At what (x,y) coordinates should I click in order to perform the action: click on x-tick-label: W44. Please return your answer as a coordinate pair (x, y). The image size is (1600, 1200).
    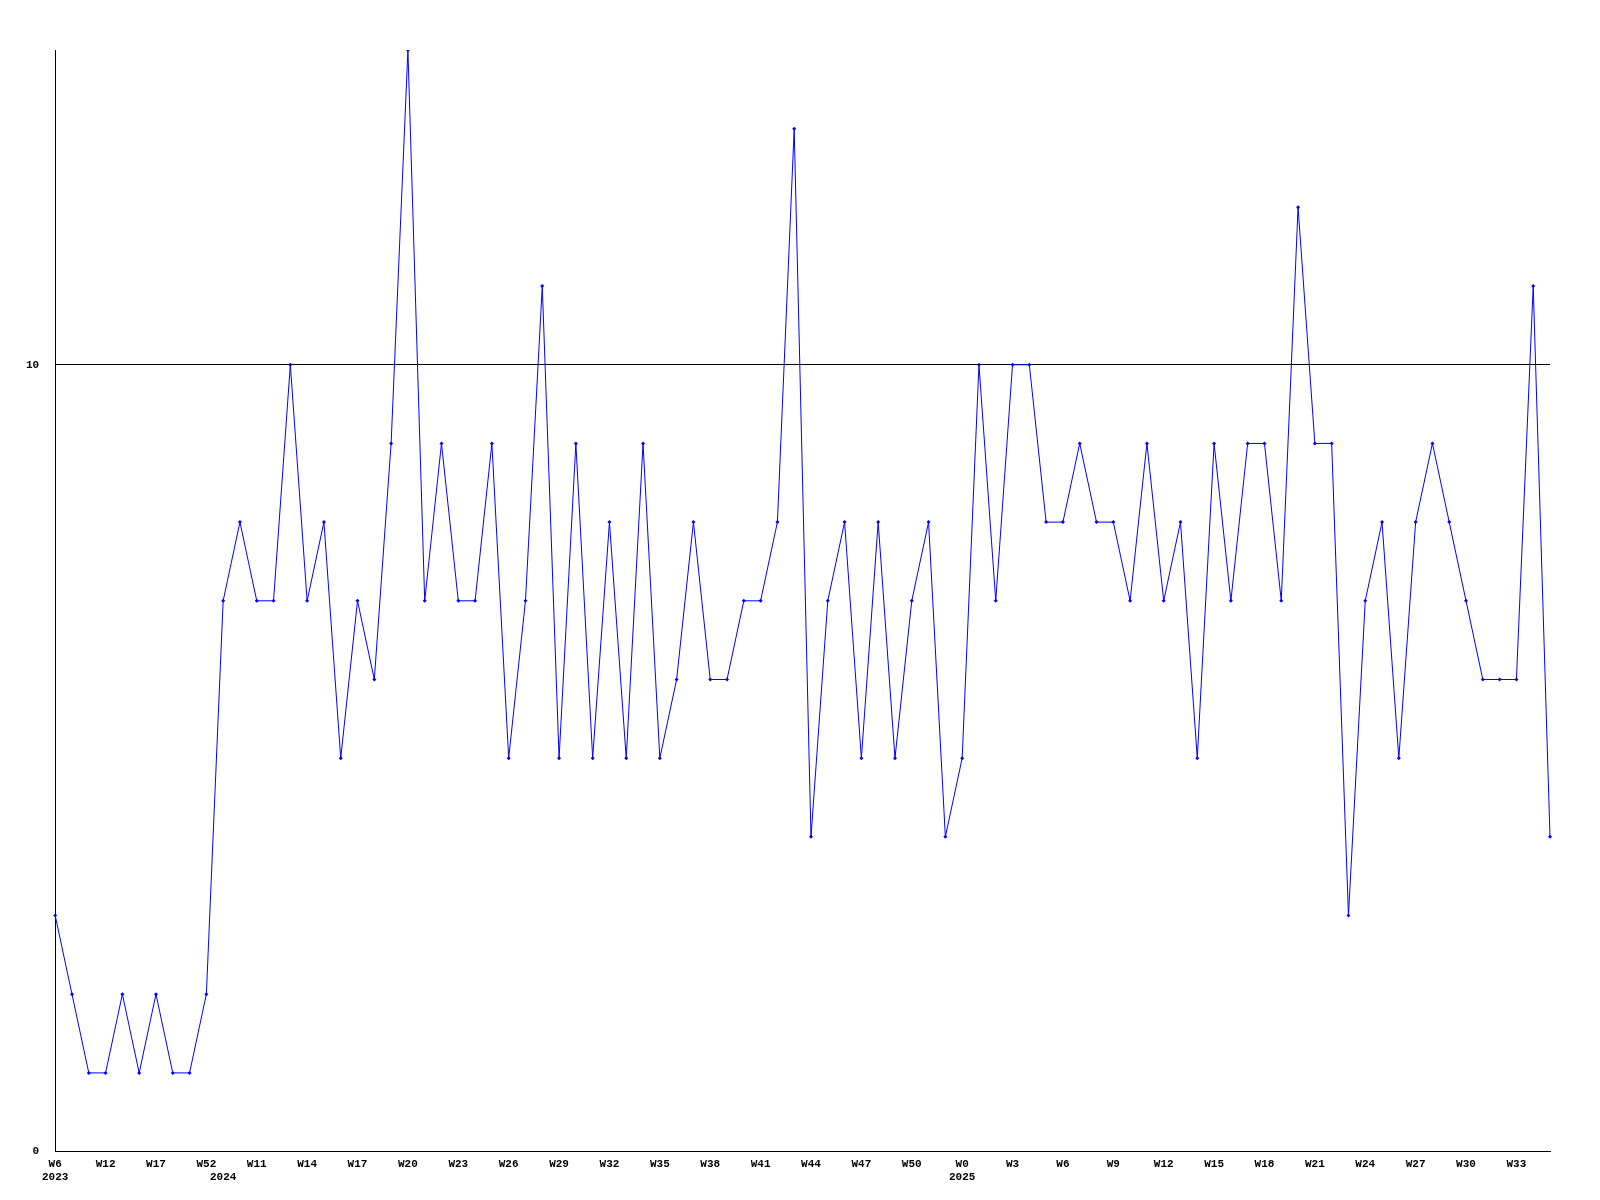
    Looking at the image, I should click on (811, 1163).